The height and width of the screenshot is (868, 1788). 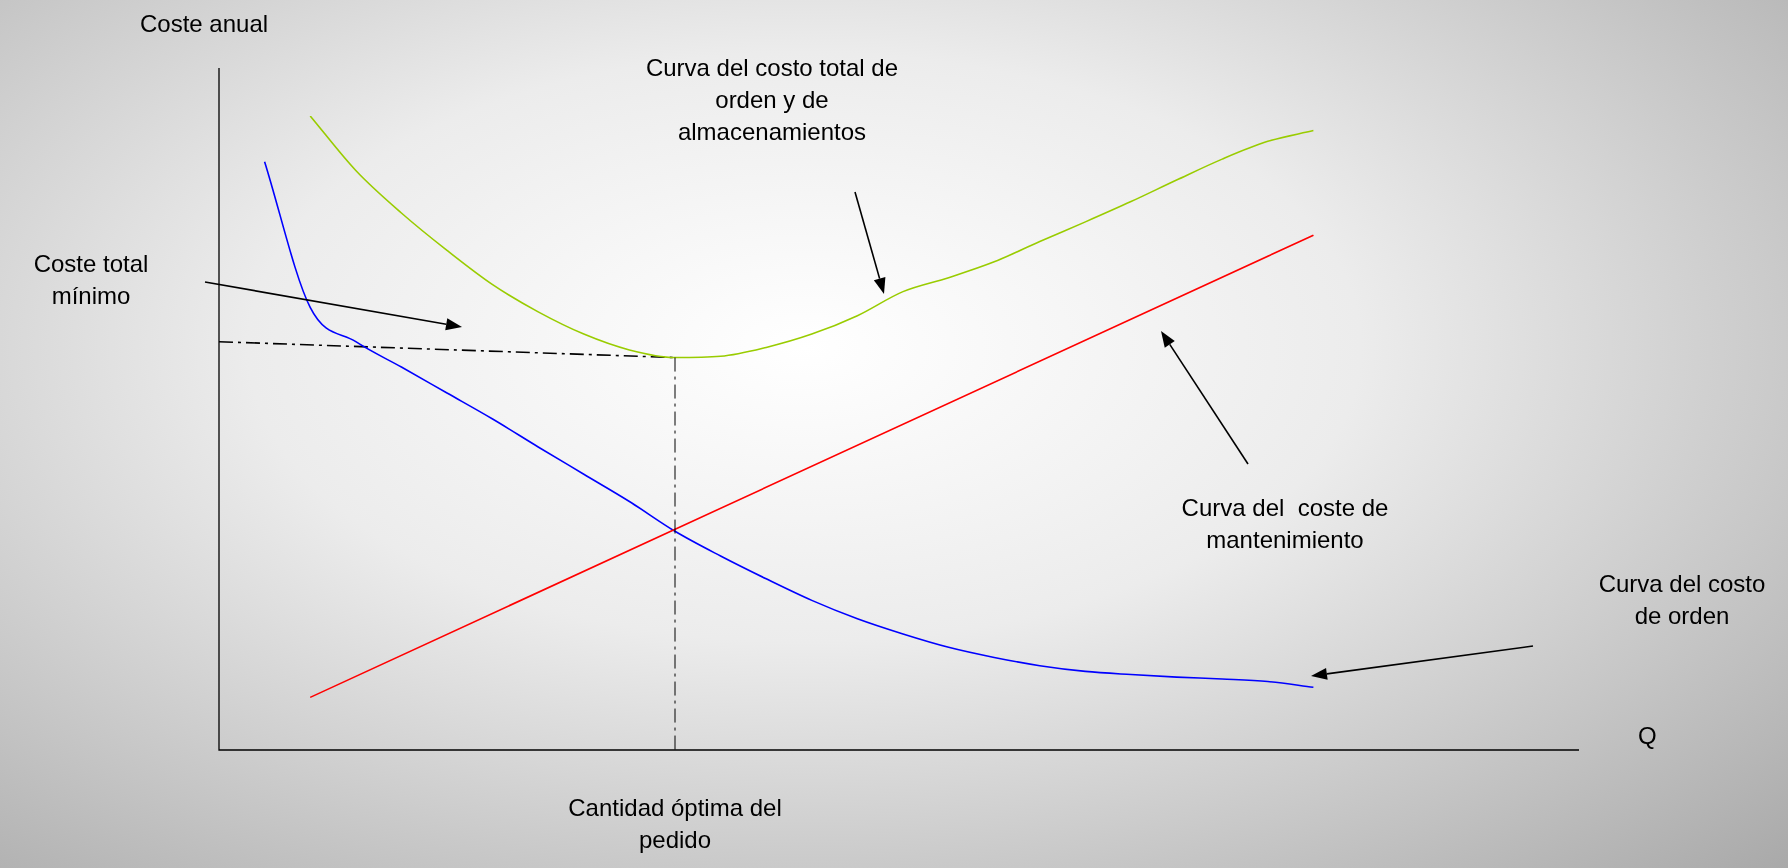 I want to click on annotation: Curva del costo total de orden y de almacenamientos, so click(x=772, y=100).